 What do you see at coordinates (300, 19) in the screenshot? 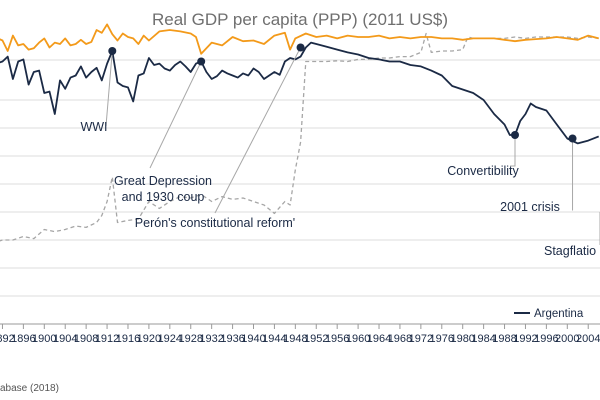
I see `chart-title: Real GDP per capita (PPP) (2011 US$)` at bounding box center [300, 19].